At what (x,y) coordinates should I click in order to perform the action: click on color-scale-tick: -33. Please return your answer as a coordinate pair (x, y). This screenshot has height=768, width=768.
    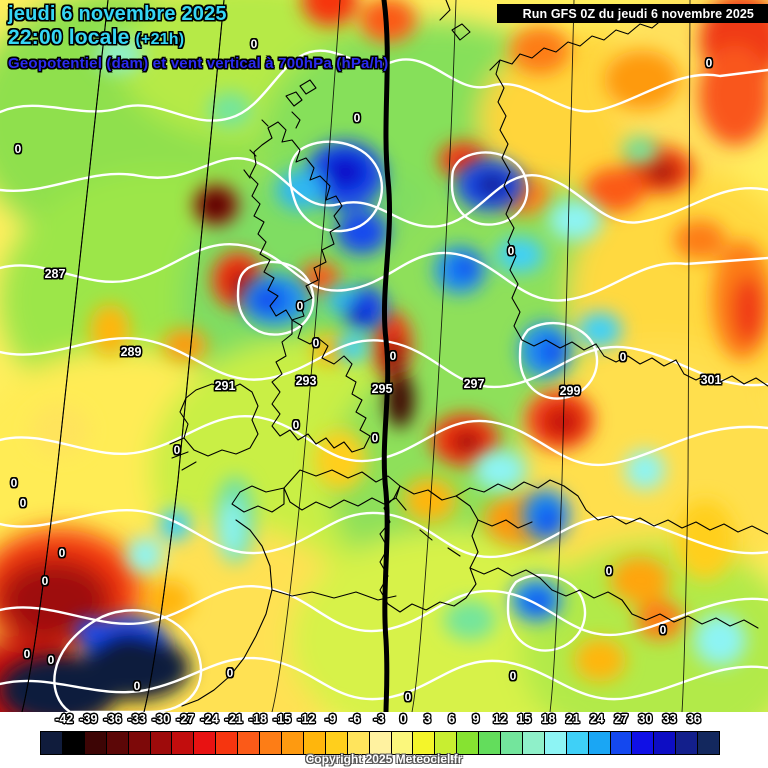
    Looking at the image, I should click on (136, 719).